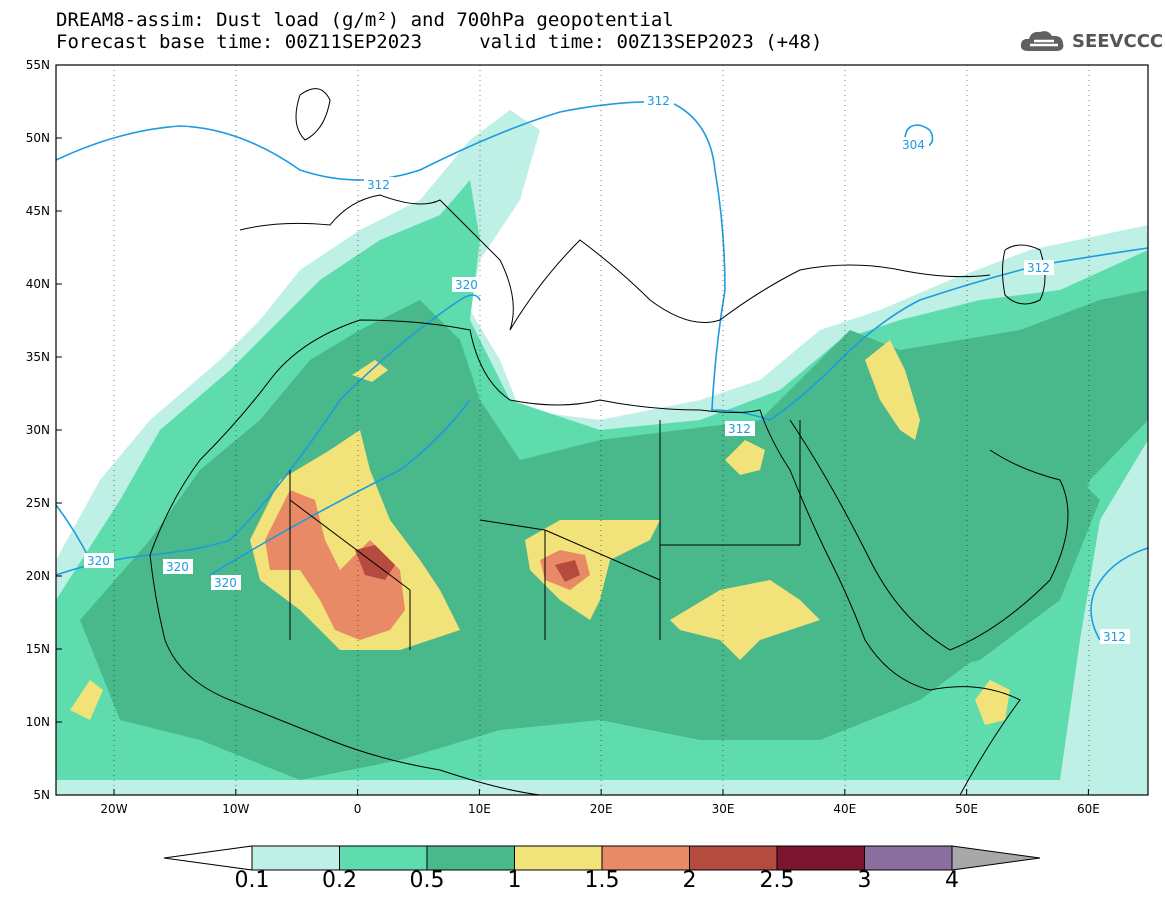  Describe the element at coordinates (479, 809) in the screenshot. I see `longitude-label: 10E` at that location.